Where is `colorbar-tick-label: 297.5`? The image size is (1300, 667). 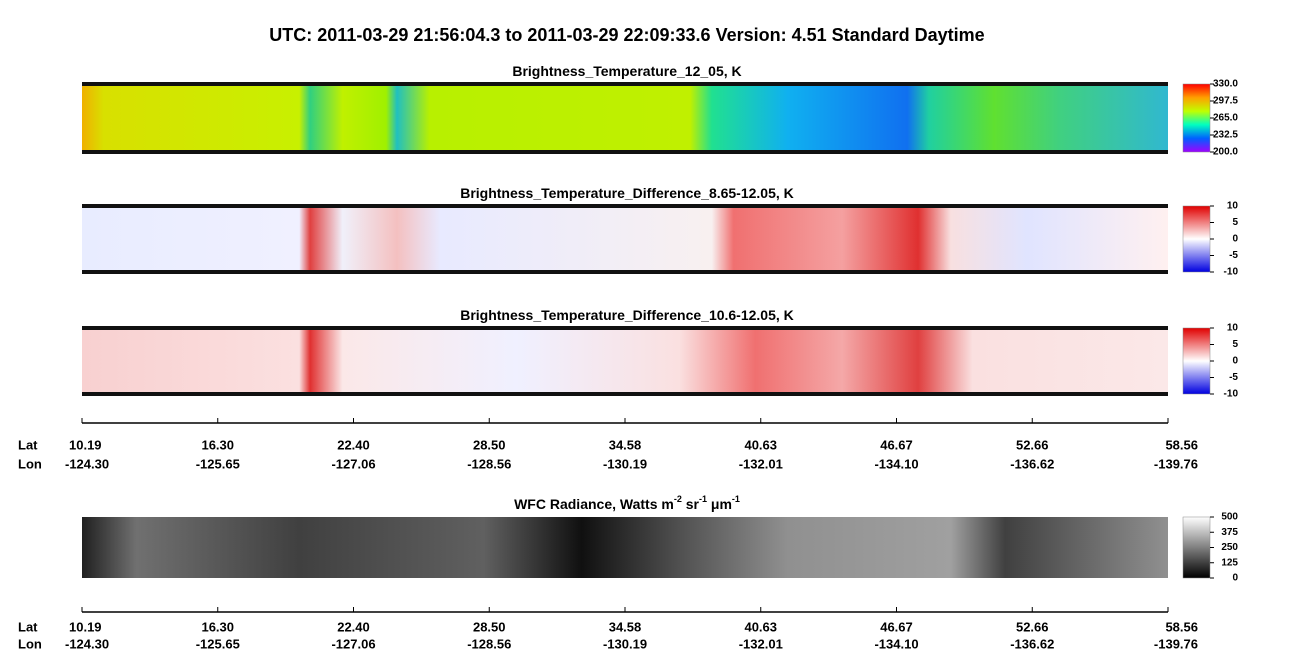
colorbar-tick-label: 297.5 is located at coordinates (1225, 101).